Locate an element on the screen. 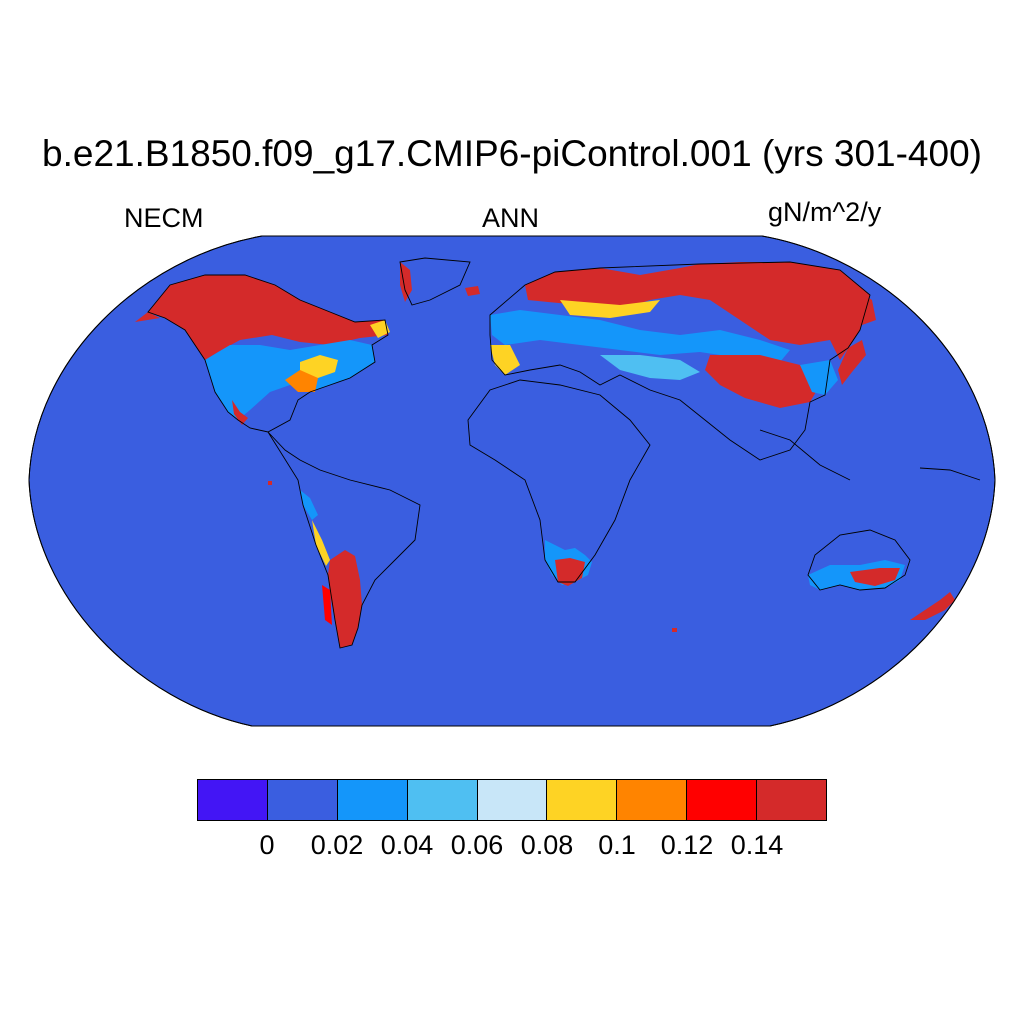  europe-mix is located at coordinates (640, 336).